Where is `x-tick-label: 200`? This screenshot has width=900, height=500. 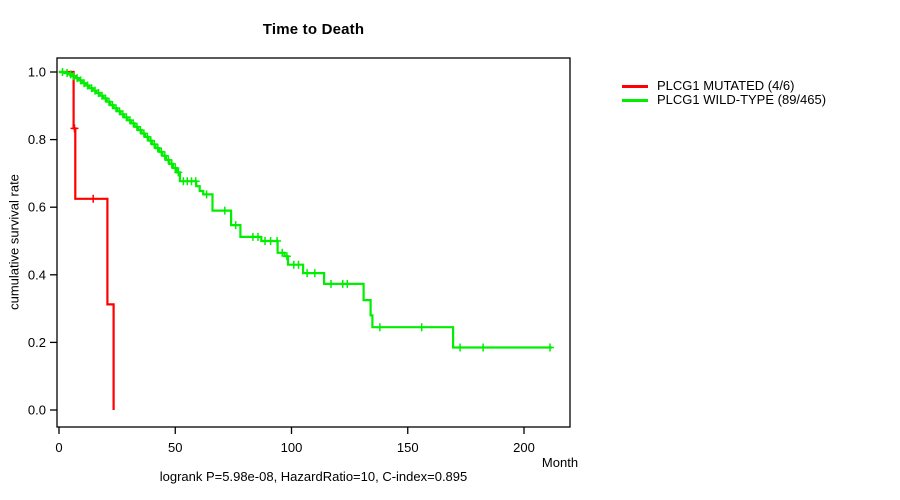
x-tick-label: 200 is located at coordinates (524, 447).